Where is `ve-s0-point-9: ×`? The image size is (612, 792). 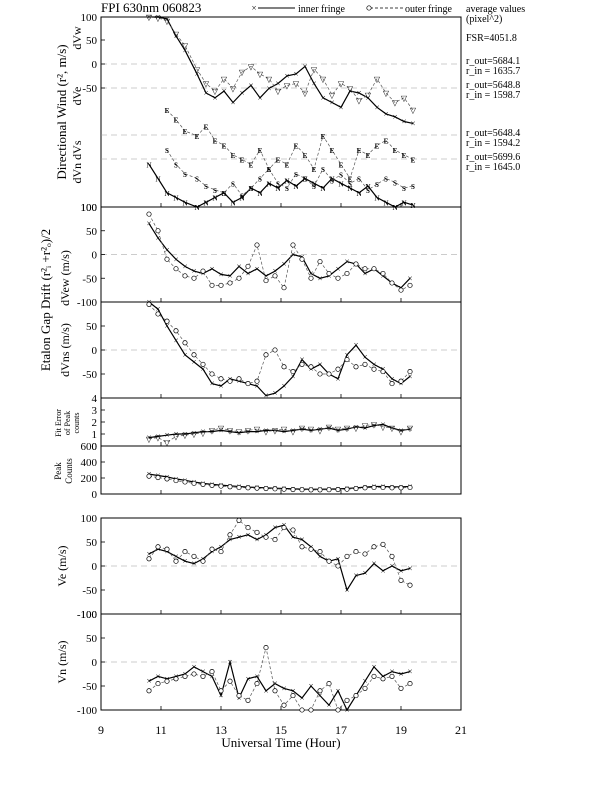
ve-s0-point-9: × is located at coordinates (229, 540).